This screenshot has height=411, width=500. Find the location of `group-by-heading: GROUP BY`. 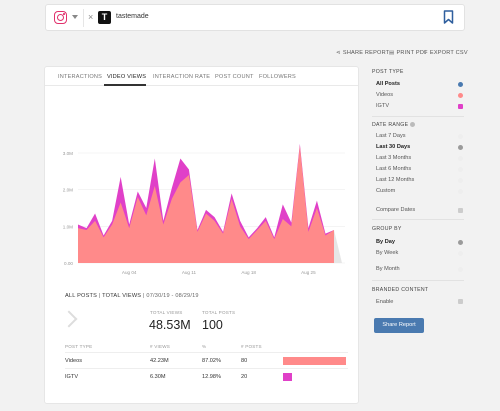

group-by-heading: GROUP BY is located at coordinates (387, 229).